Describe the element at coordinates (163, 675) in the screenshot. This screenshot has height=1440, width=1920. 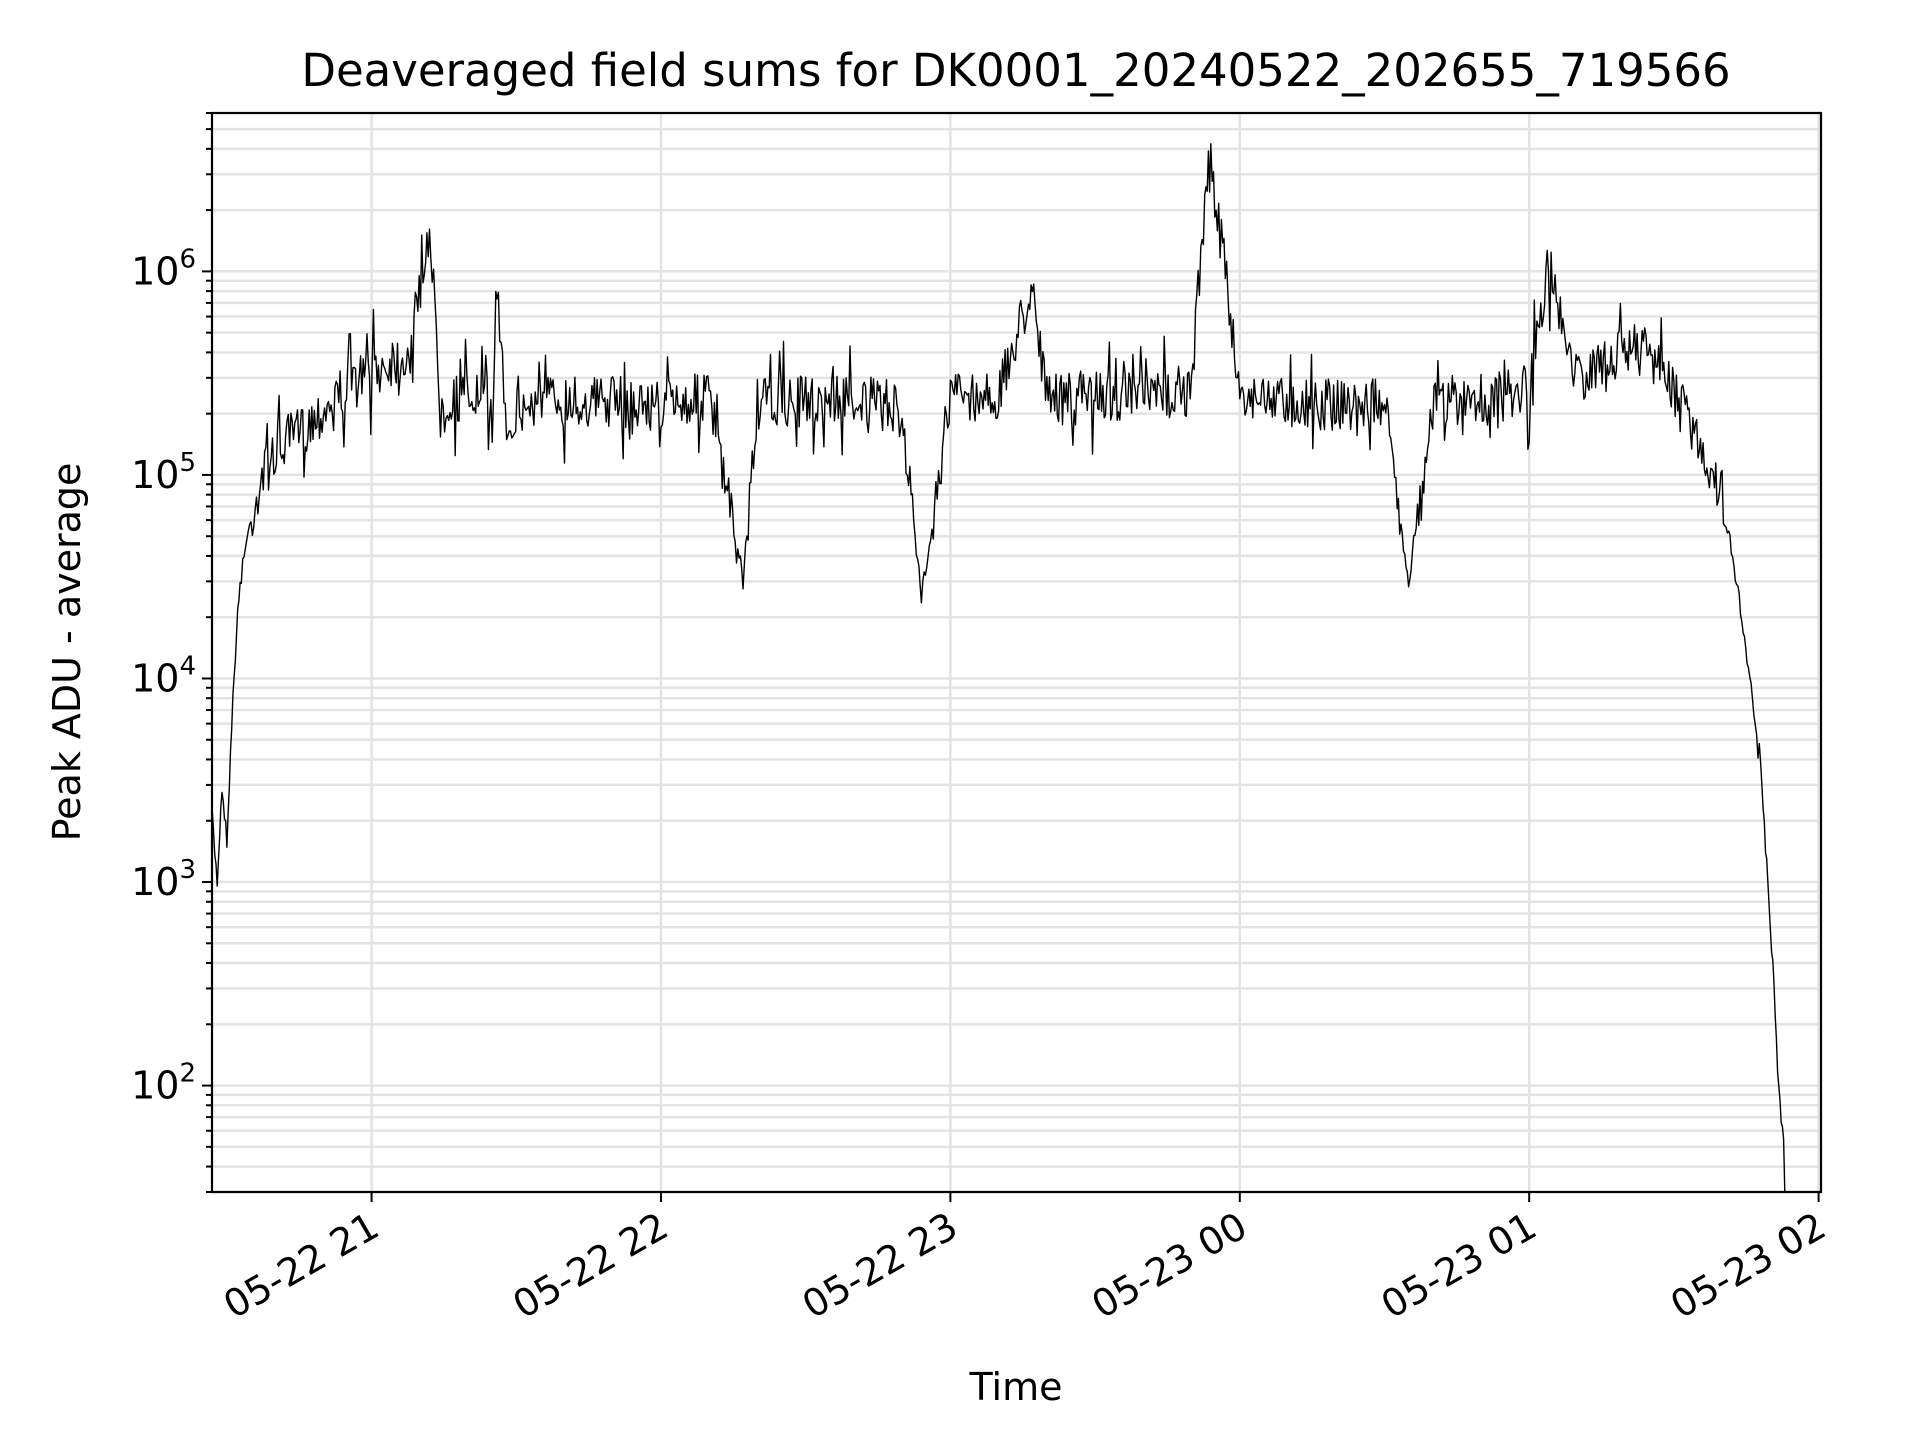
I see `y-tick-label: 104` at that location.